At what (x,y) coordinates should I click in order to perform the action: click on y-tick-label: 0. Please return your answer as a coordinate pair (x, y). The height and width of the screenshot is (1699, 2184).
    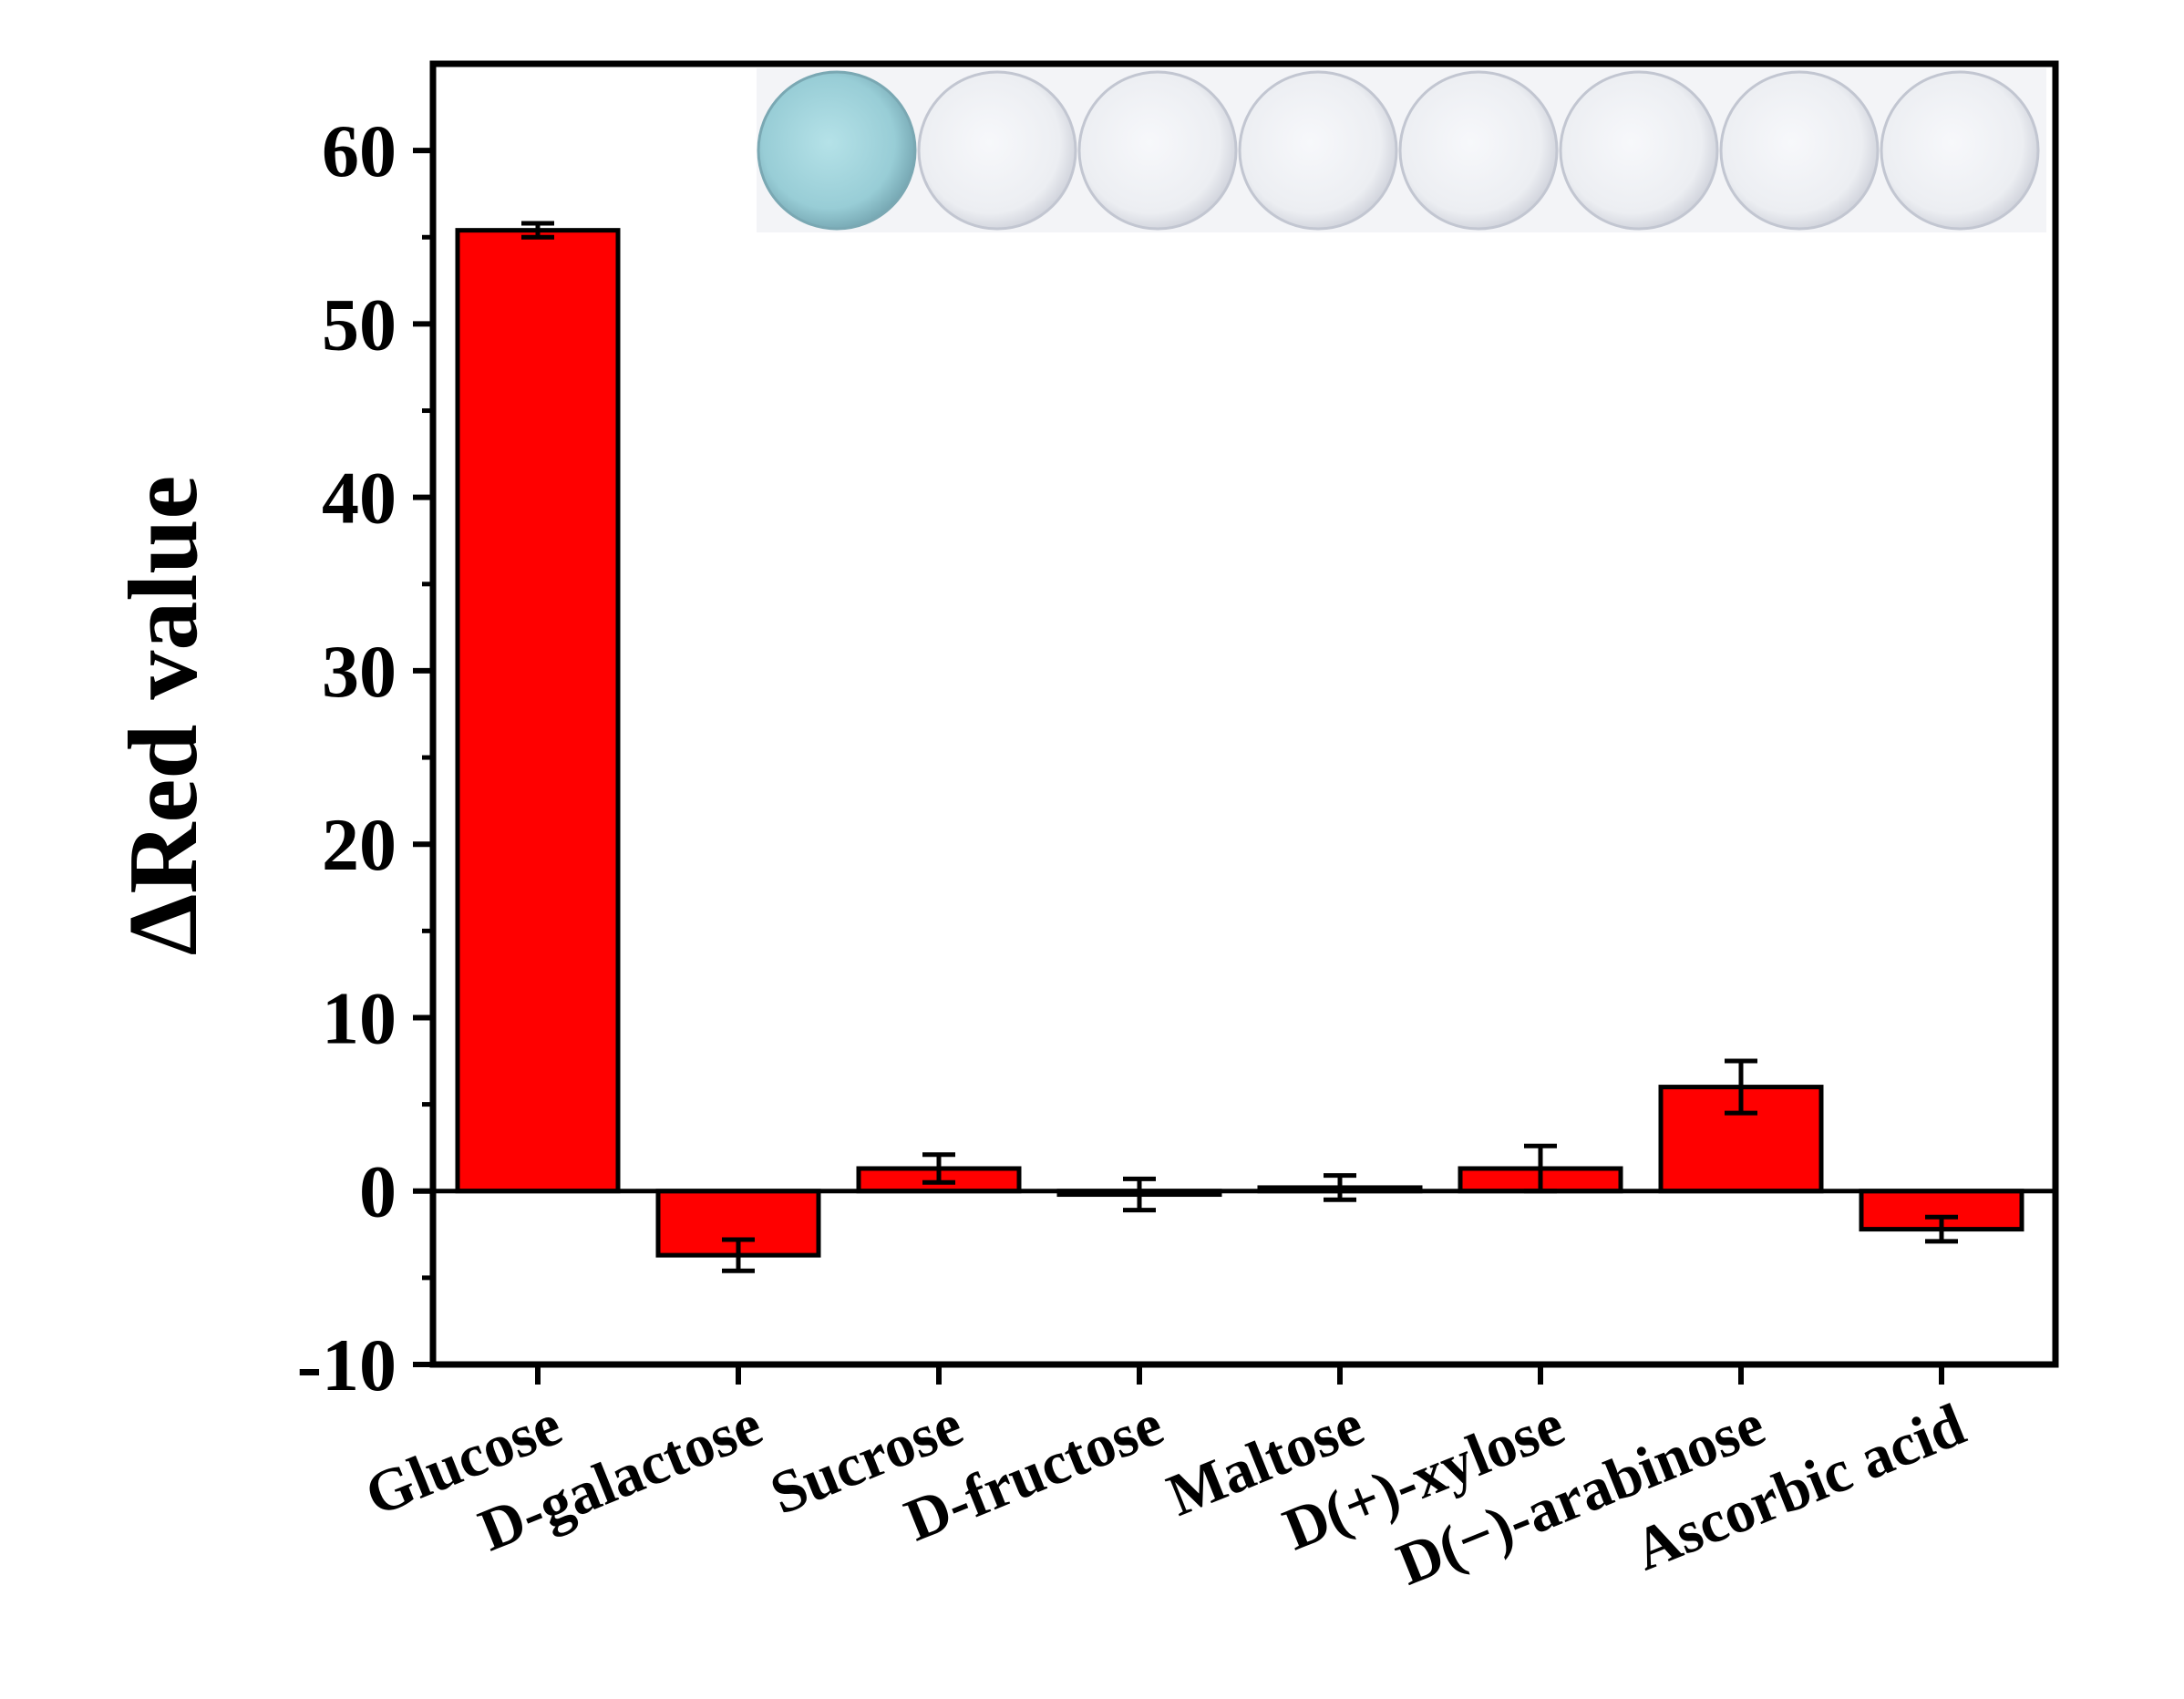
    Looking at the image, I should click on (378, 1191).